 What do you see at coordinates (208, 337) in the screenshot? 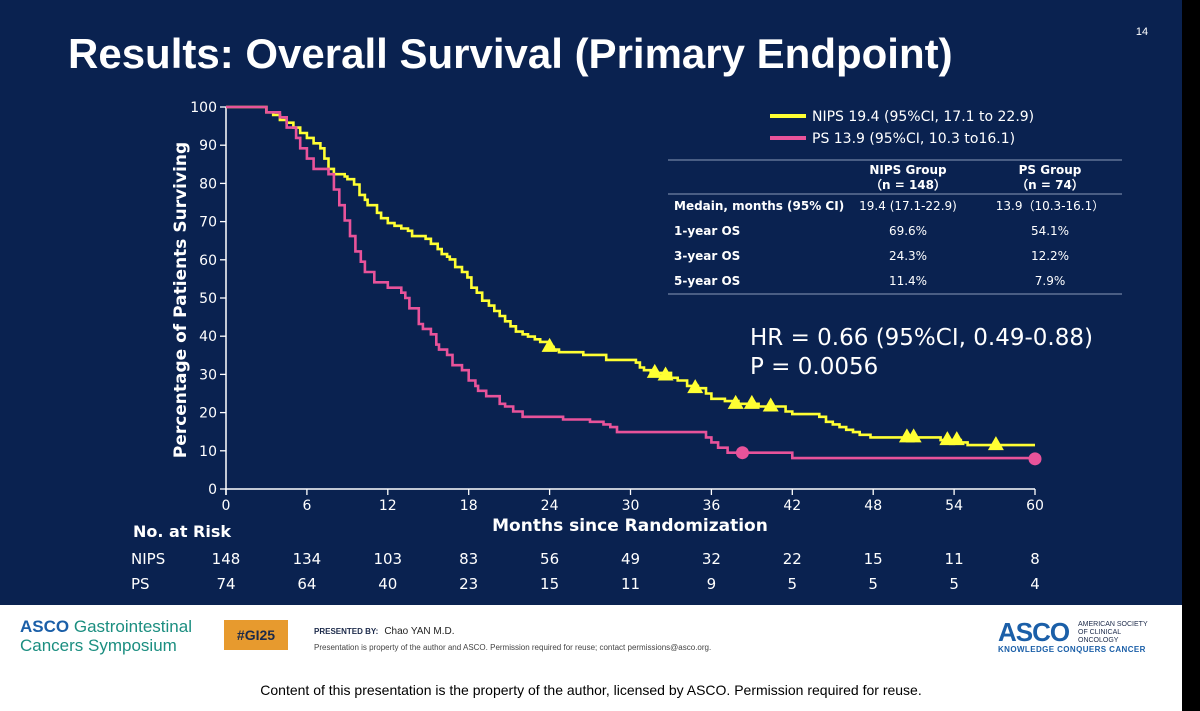
I see `y-tick-label: 40` at bounding box center [208, 337].